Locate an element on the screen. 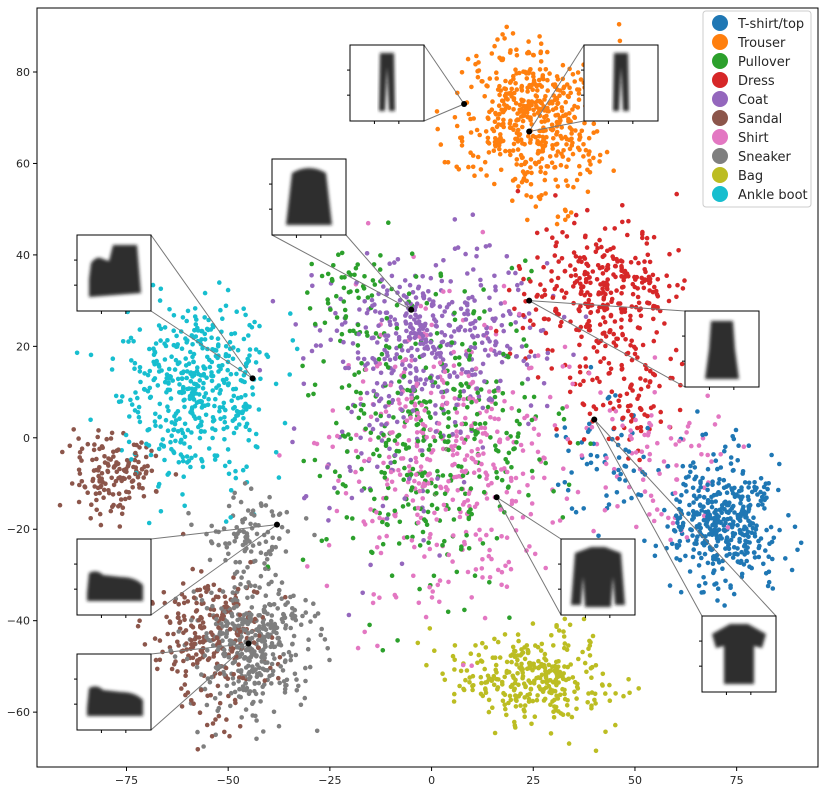 This screenshot has width=823, height=792. point-bag is located at coordinates (542, 690).